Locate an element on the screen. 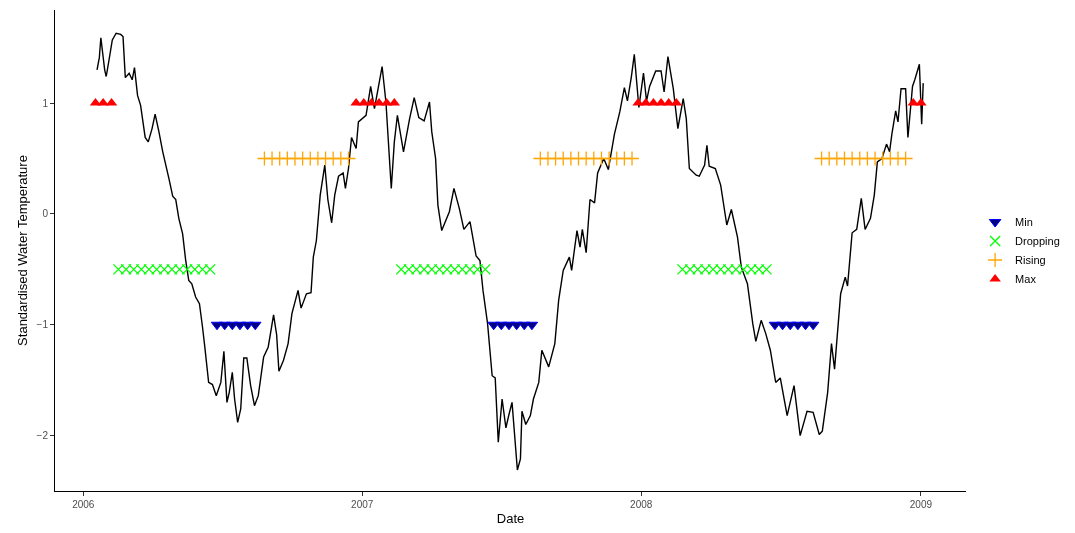 The image size is (1075, 533). y-tick-label: −1 is located at coordinates (42, 325).